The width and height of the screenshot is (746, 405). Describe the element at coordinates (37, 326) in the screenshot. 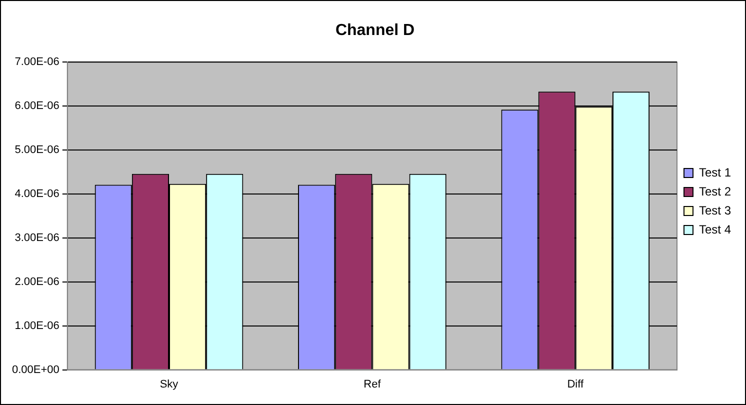

I see `y-tick-label: 1.00E-06` at that location.